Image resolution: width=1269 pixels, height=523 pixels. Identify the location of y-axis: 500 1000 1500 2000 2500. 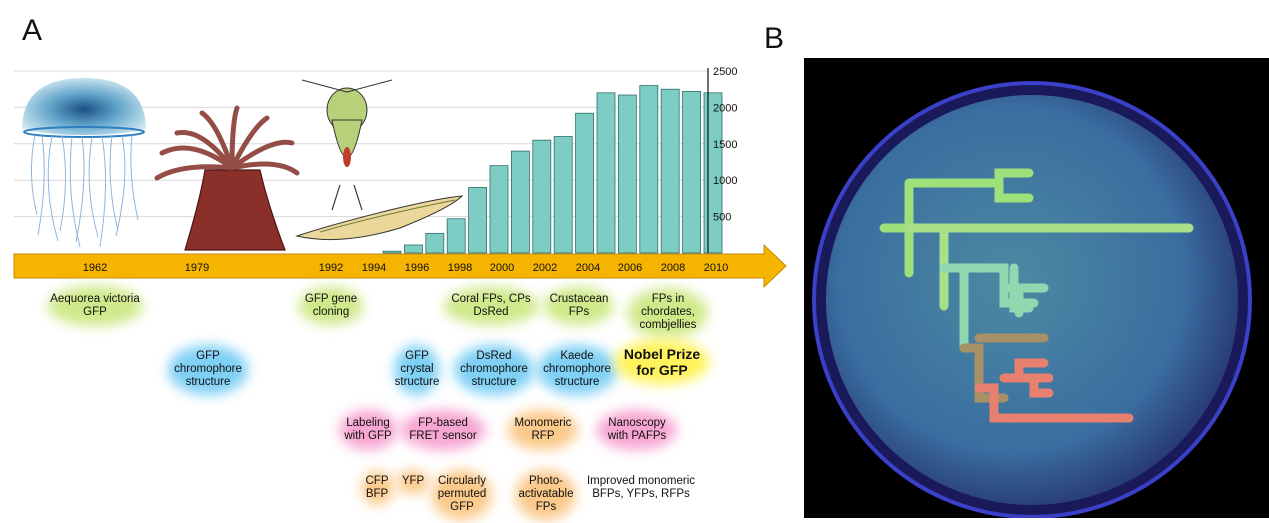
(722, 159).